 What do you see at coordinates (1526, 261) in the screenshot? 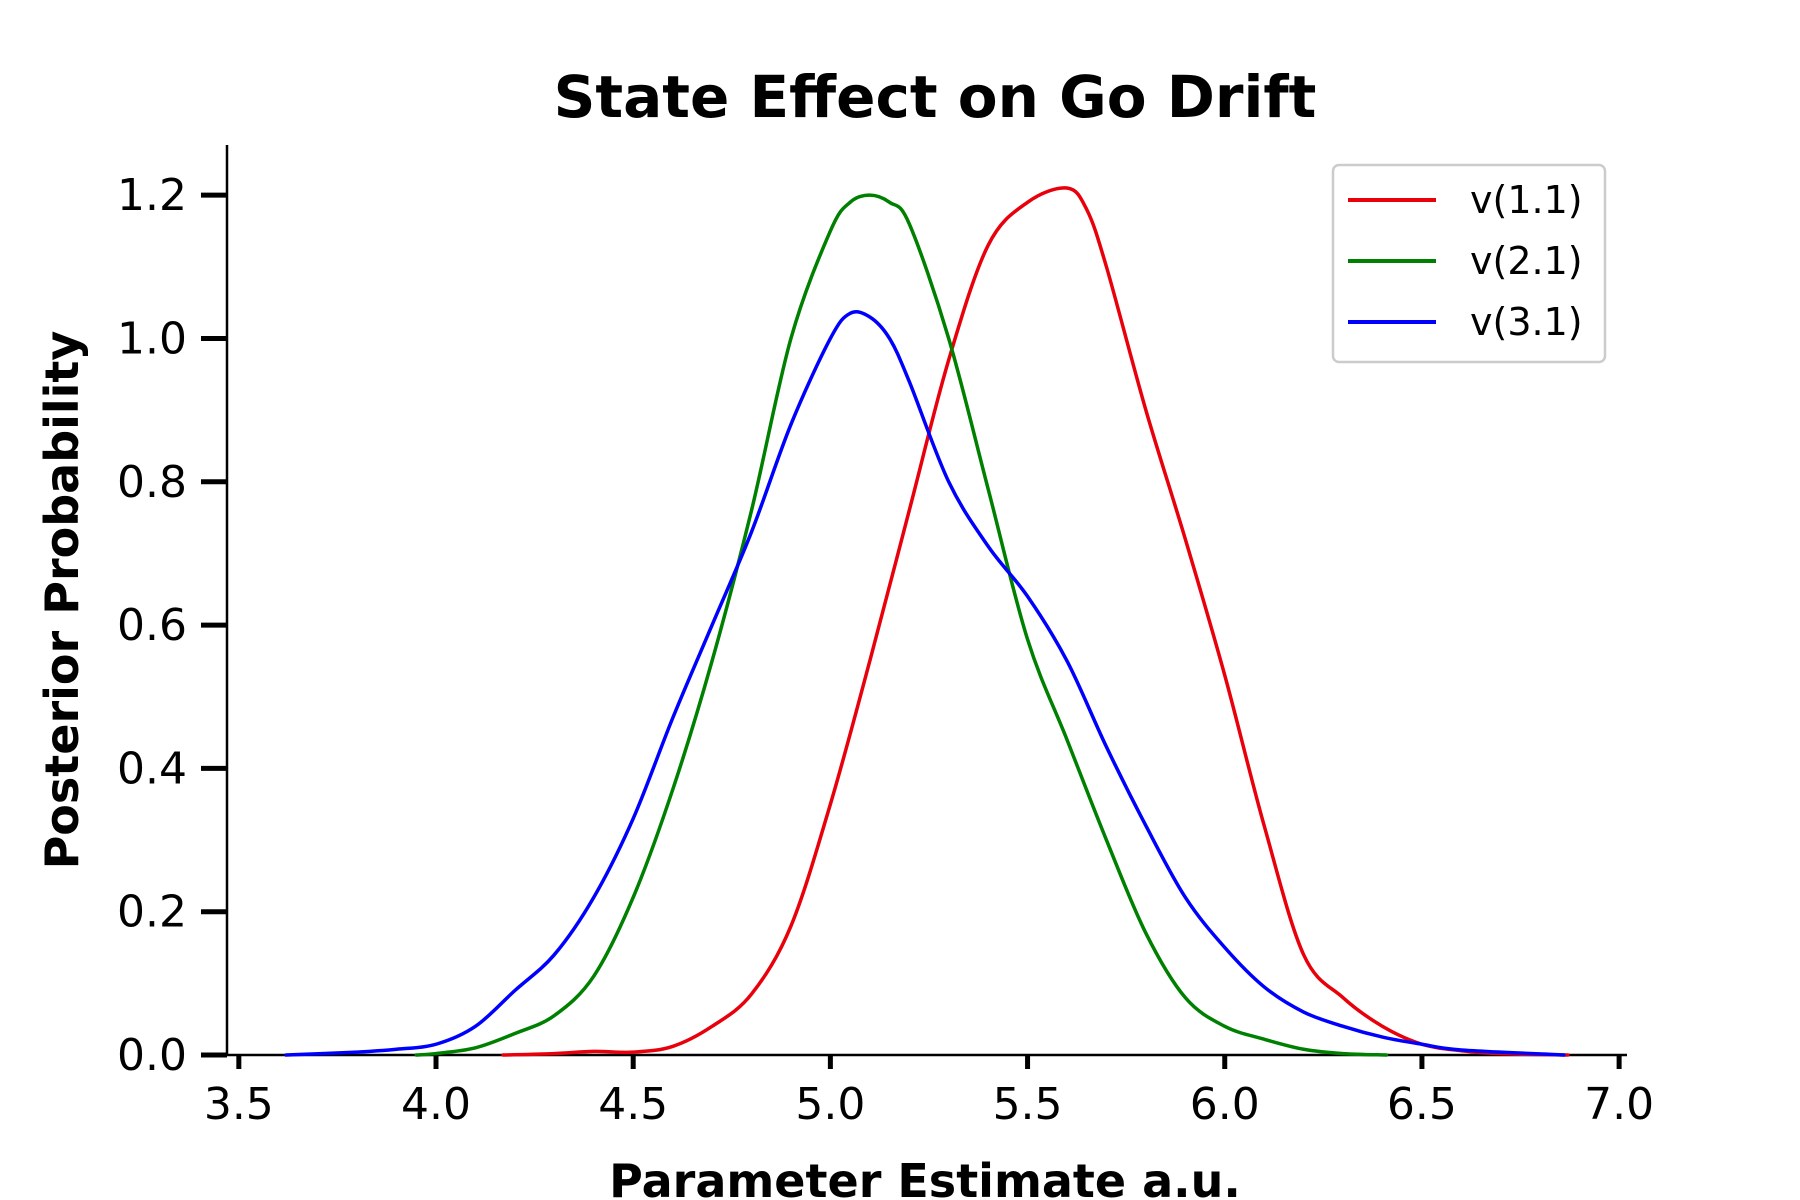
I see `legend-label-2: v(2.1)` at bounding box center [1526, 261].